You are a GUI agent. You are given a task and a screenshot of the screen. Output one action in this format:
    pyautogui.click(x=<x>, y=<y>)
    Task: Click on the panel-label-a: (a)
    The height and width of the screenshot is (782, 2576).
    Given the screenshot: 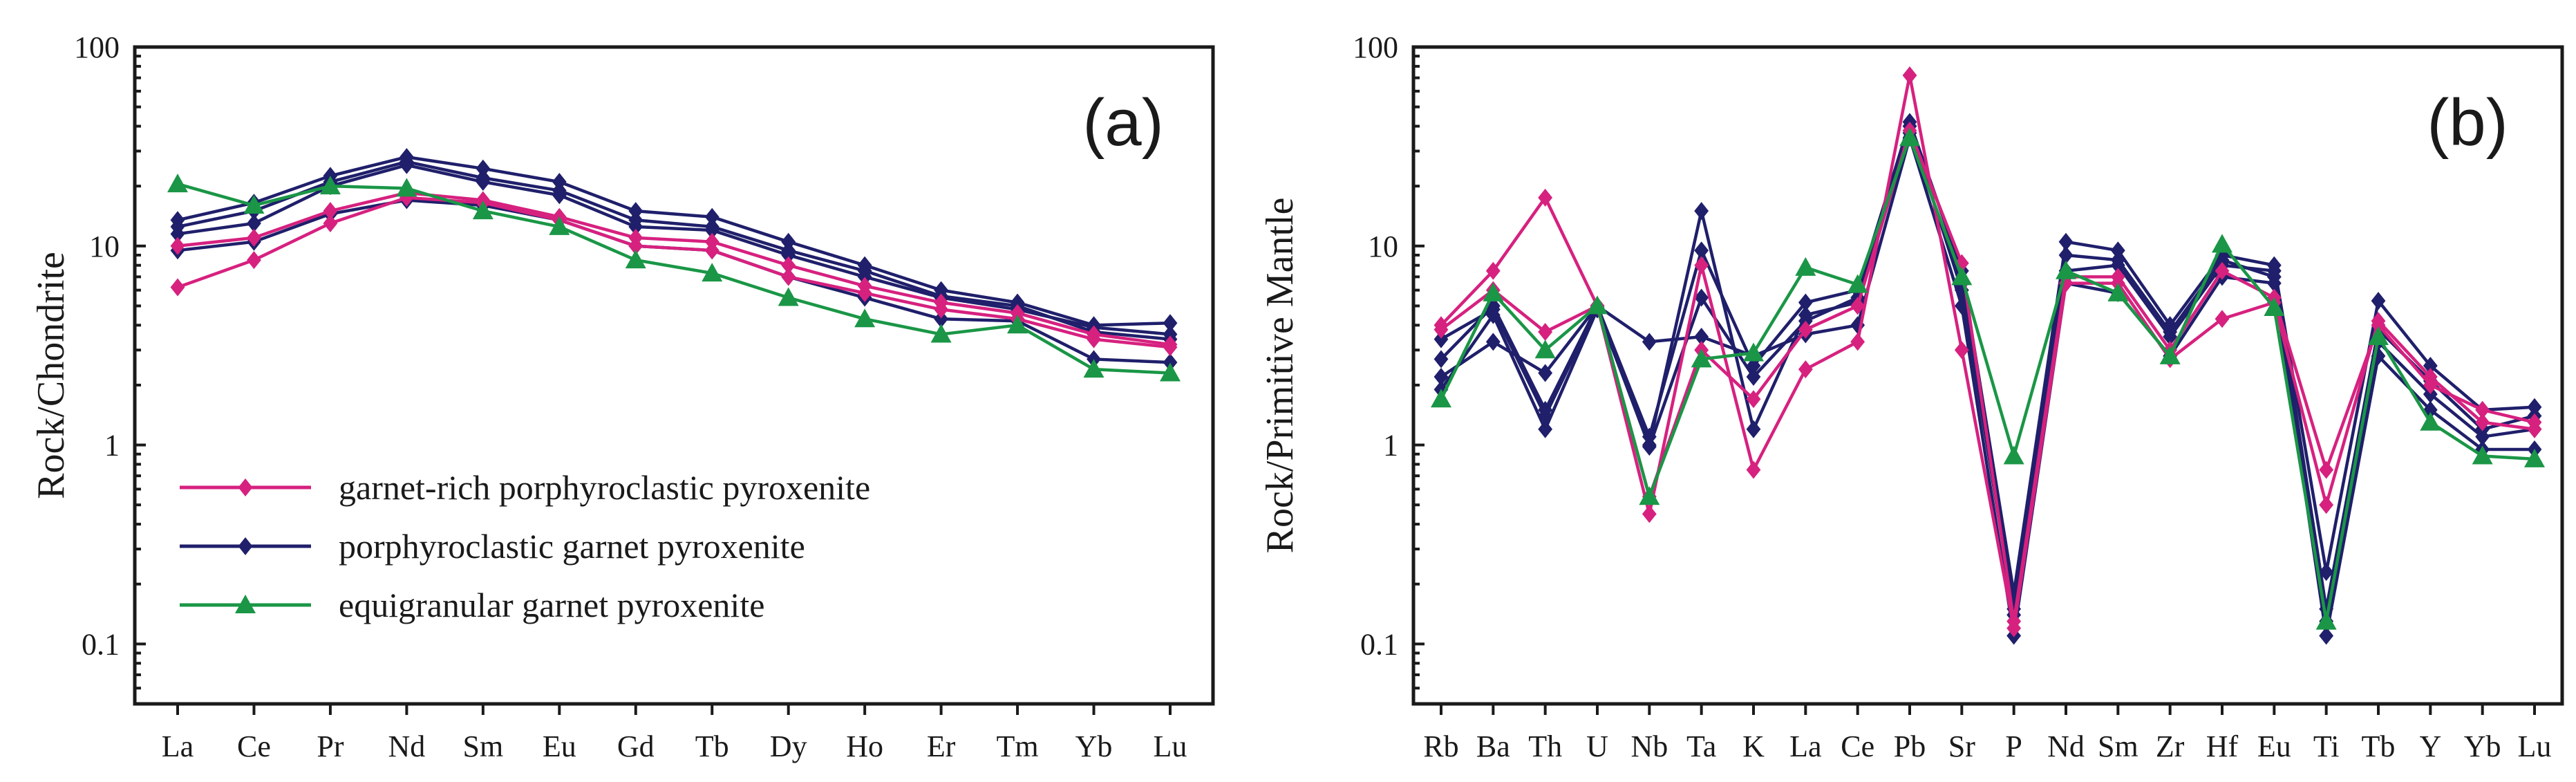 What is the action you would take?
    pyautogui.click(x=1122, y=123)
    